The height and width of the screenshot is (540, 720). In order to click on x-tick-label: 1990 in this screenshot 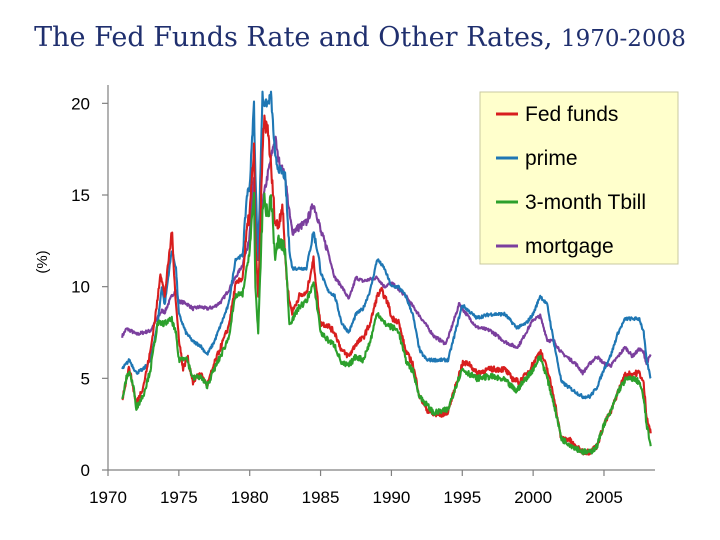, I will do `click(392, 497)`.